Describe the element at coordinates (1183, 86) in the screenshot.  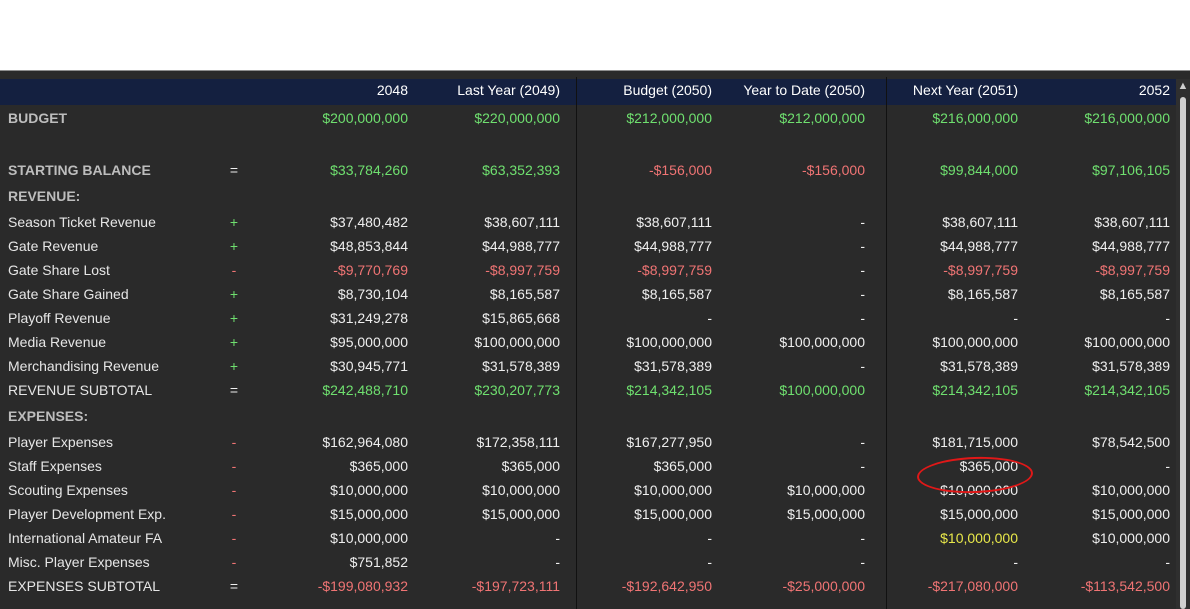
I see `scroll-up-arrow-icon: ▲` at that location.